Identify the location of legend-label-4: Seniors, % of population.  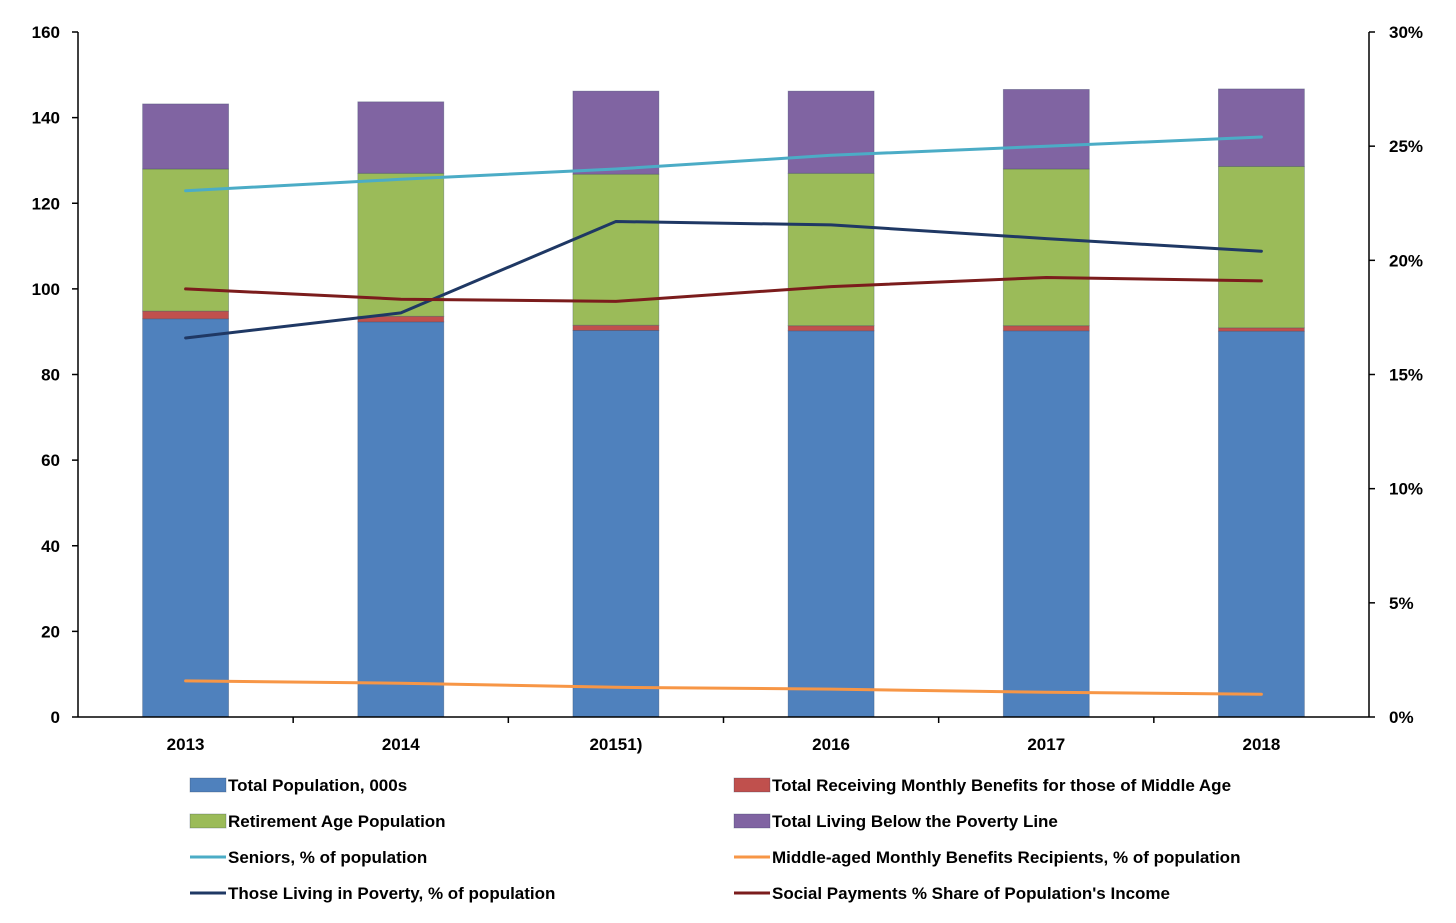
(327, 857).